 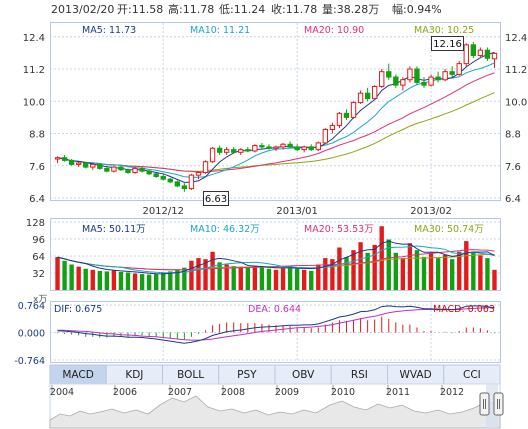 I want to click on close-value: 11.78, so click(x=302, y=9).